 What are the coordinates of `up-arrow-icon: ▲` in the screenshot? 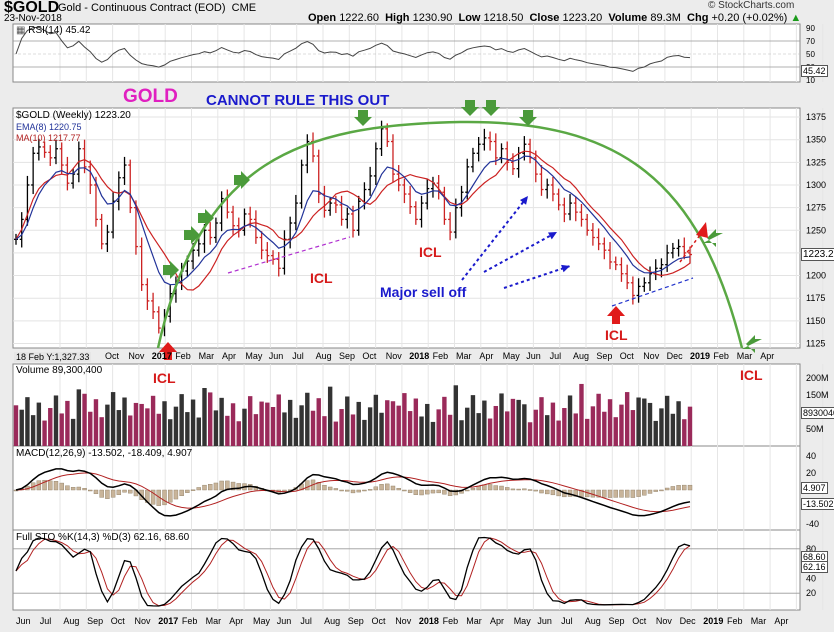 It's located at (796, 18).